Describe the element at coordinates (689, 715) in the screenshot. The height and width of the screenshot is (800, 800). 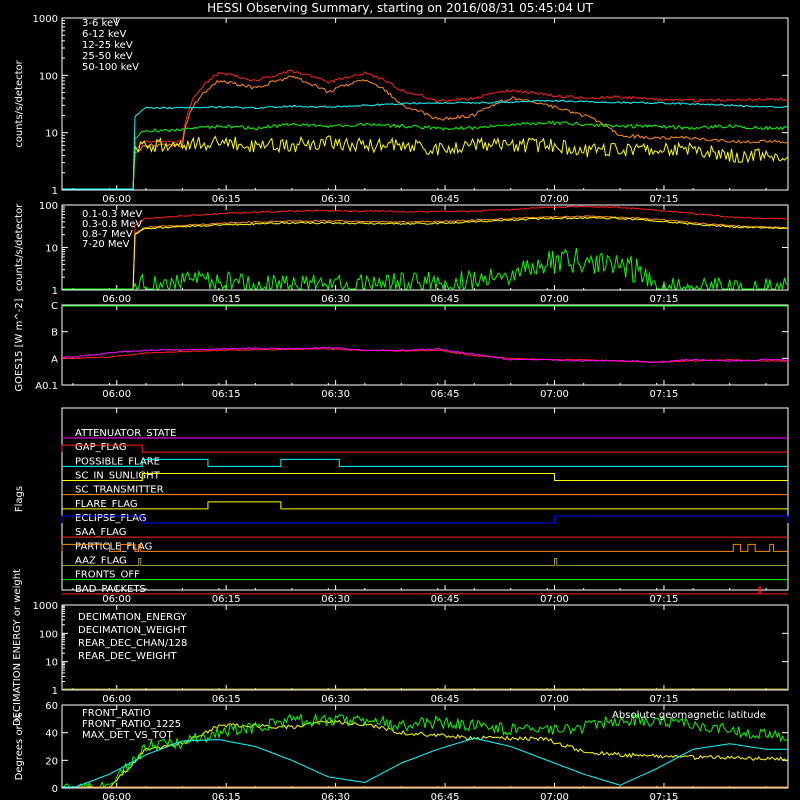
I see `annotation-geomagnetic: Absolute geomagnetic latitude` at that location.